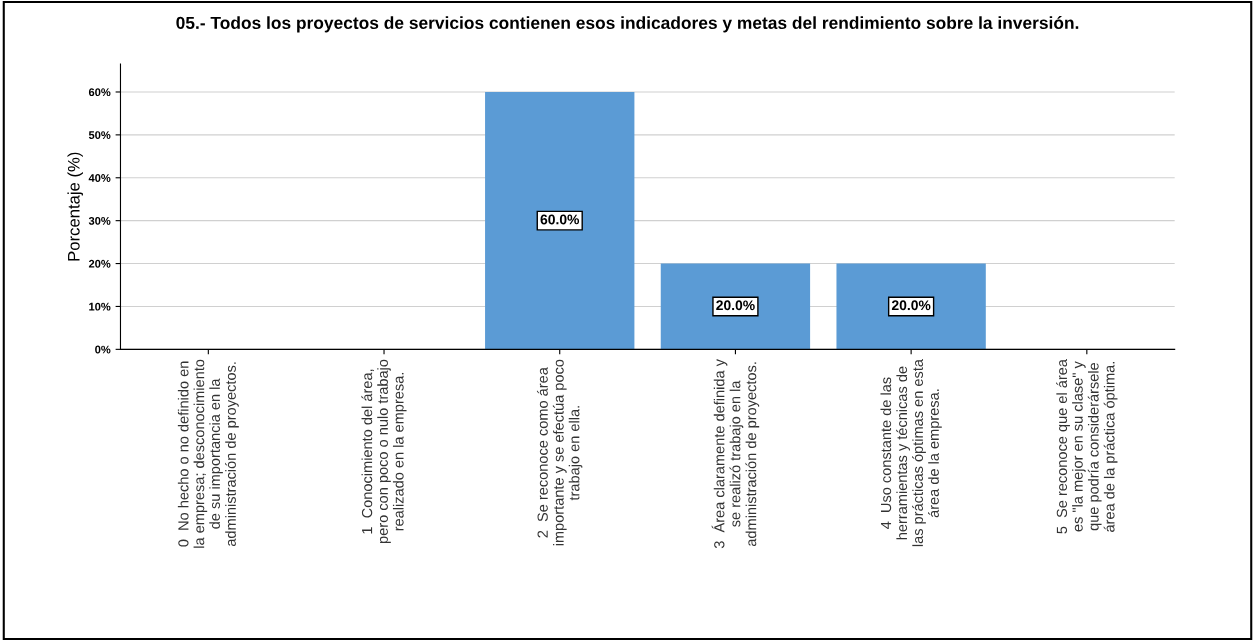 The width and height of the screenshot is (1255, 641). I want to click on x-tick-label: 3 Área claramente definida y se realizó trabajo en la administración de proyectos., so click(735, 454).